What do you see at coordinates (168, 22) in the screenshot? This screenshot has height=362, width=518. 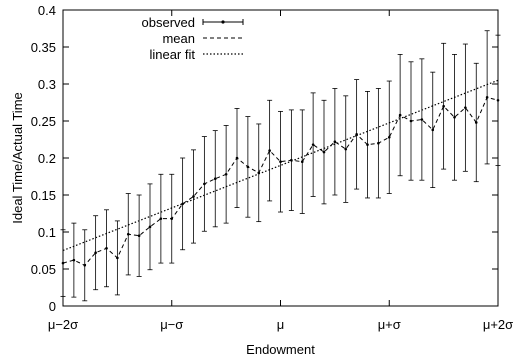 I see `legend-label-0: observed` at bounding box center [168, 22].